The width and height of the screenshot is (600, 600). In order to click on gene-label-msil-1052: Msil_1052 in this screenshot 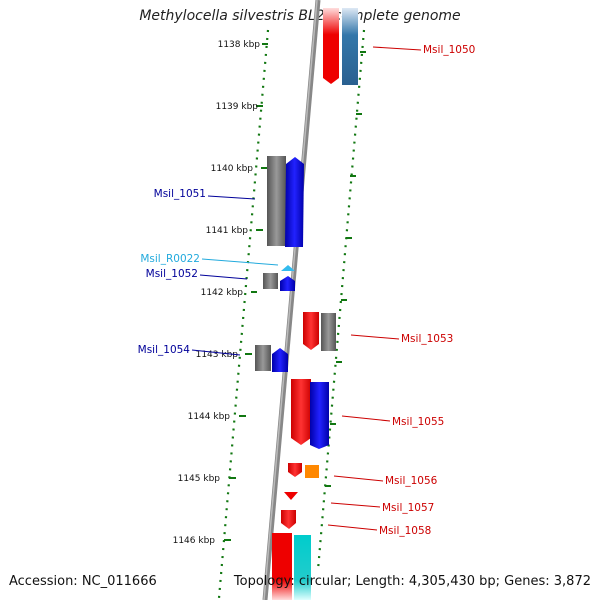, I will do `click(172, 274)`.